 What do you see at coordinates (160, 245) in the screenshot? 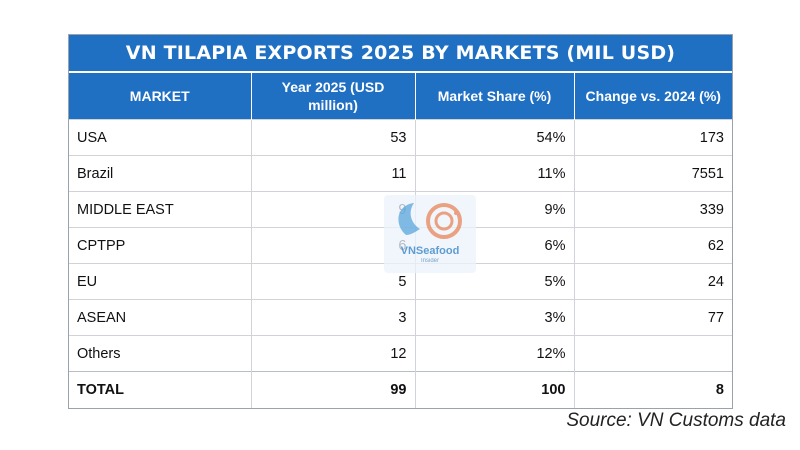
I see `cell-market: CPTPP` at bounding box center [160, 245].